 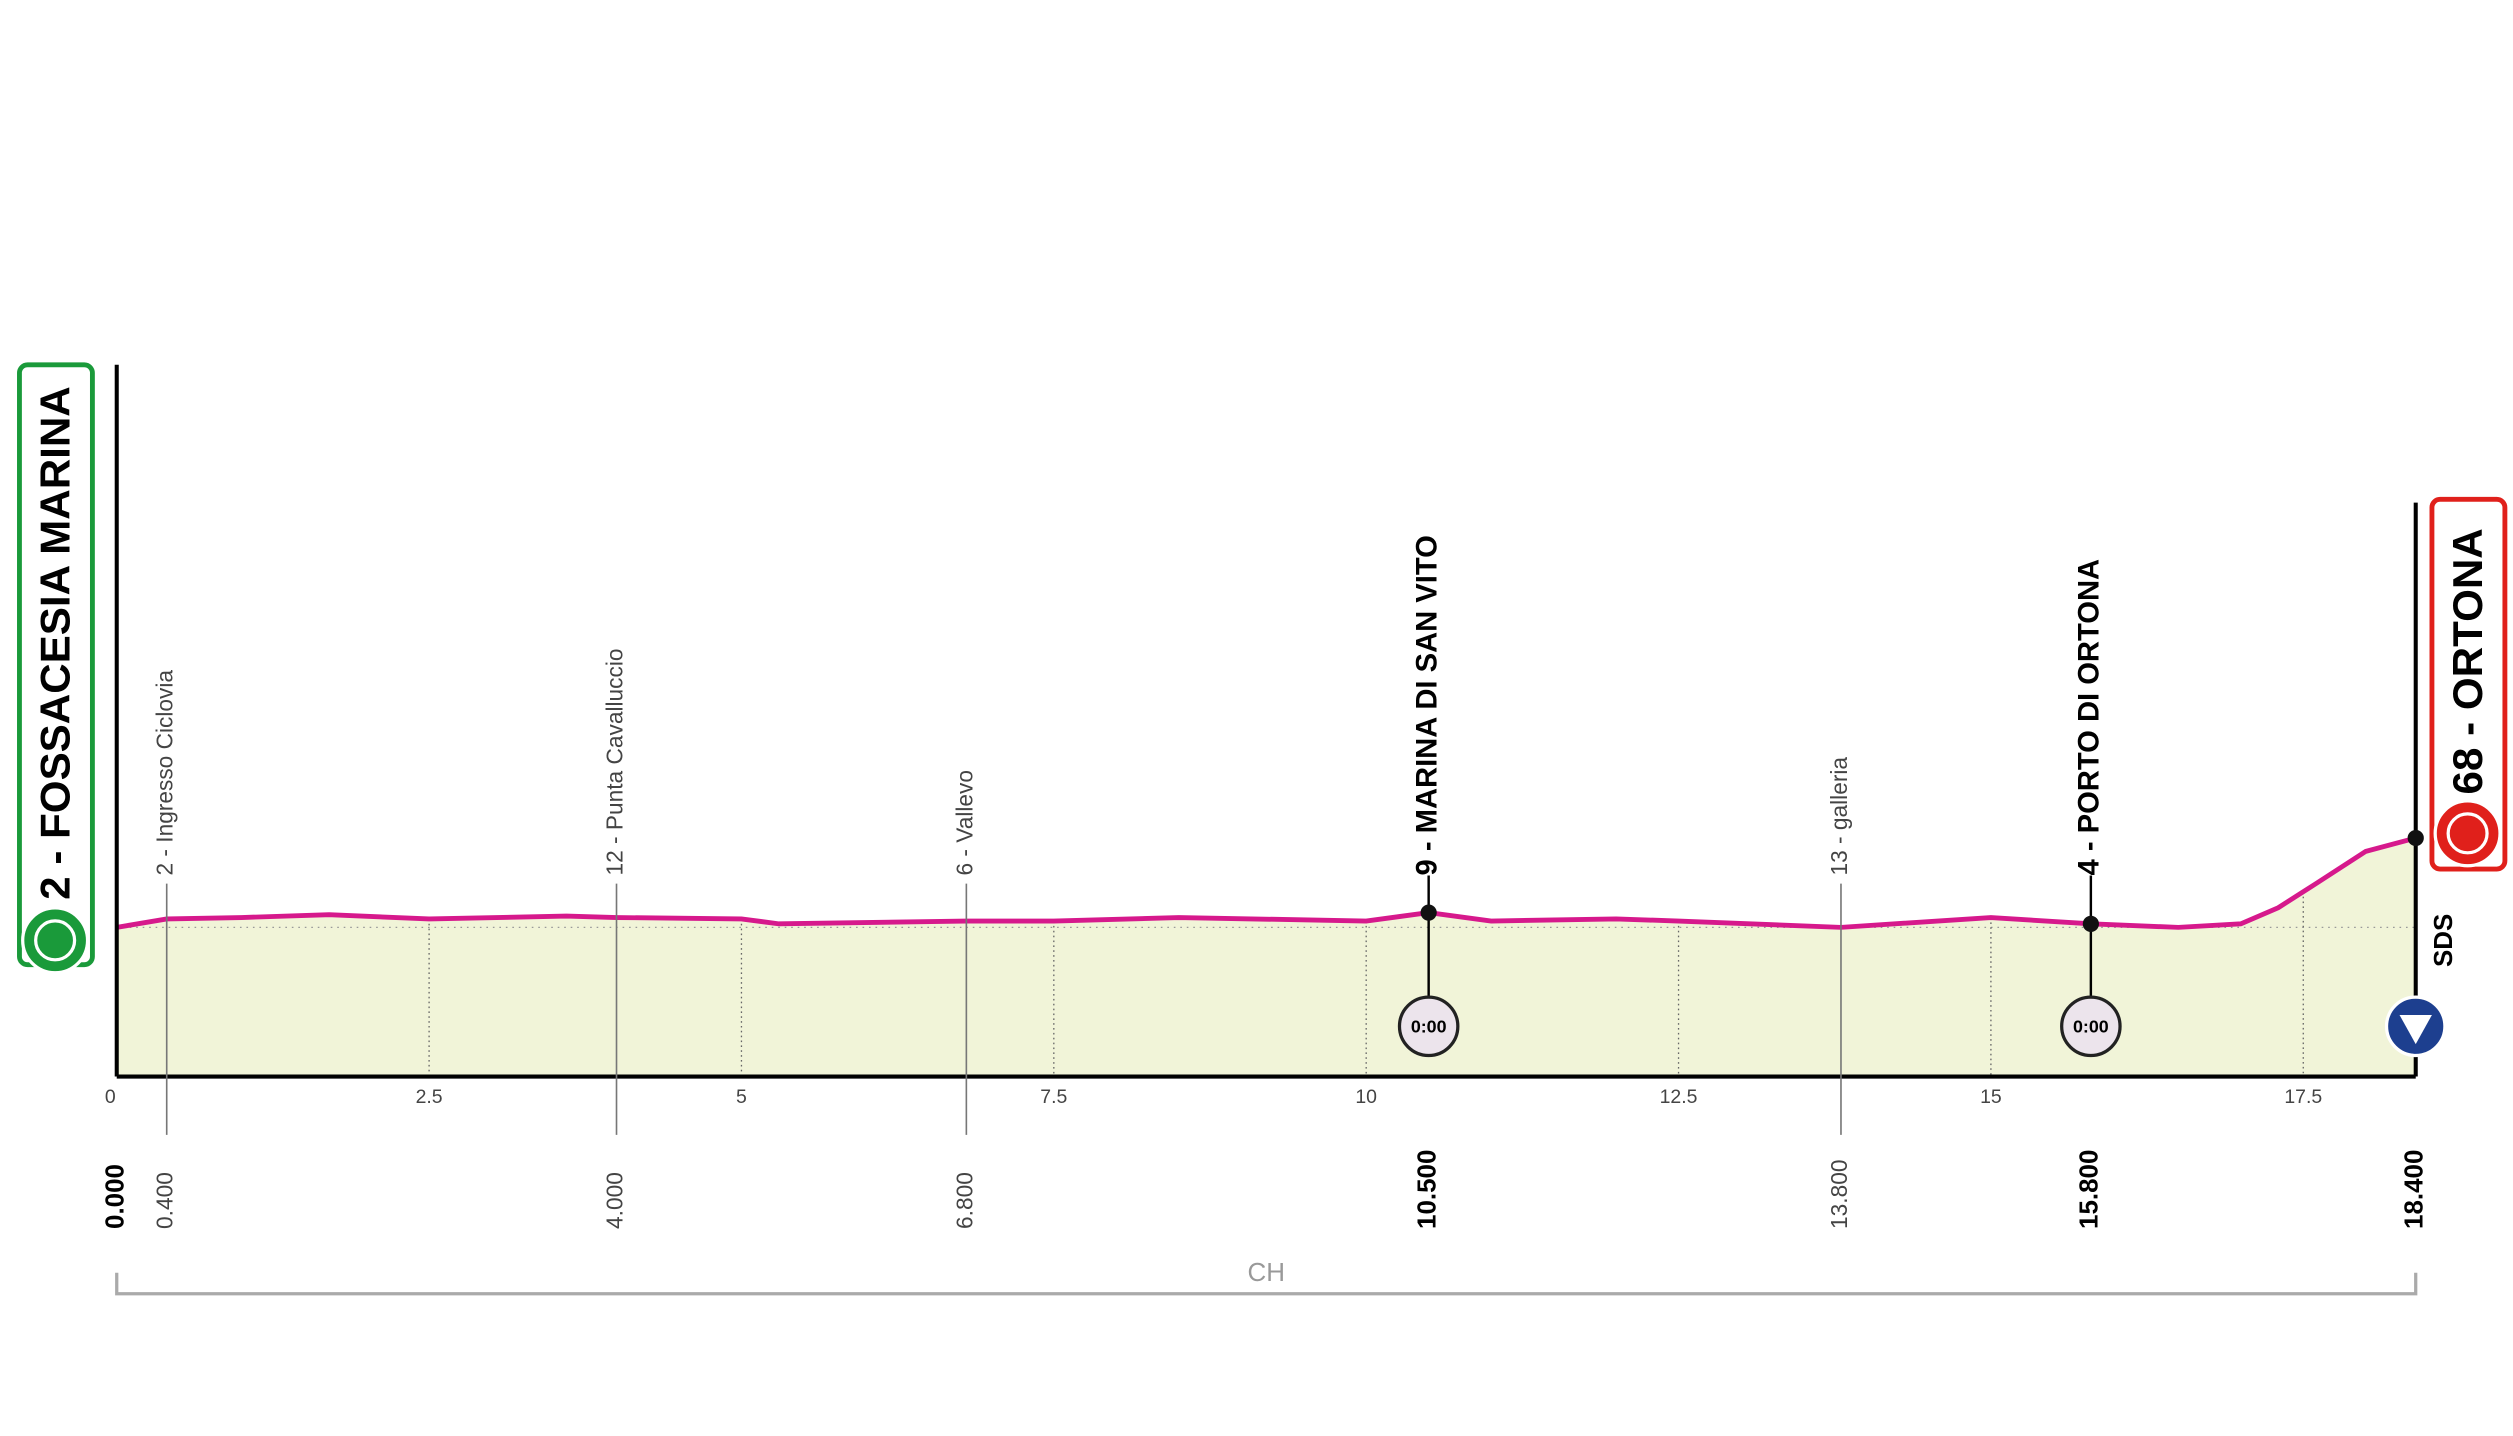 What do you see at coordinates (165, 773) in the screenshot?
I see `waypoint-name: 2 - Ingresso Ciclovia` at bounding box center [165, 773].